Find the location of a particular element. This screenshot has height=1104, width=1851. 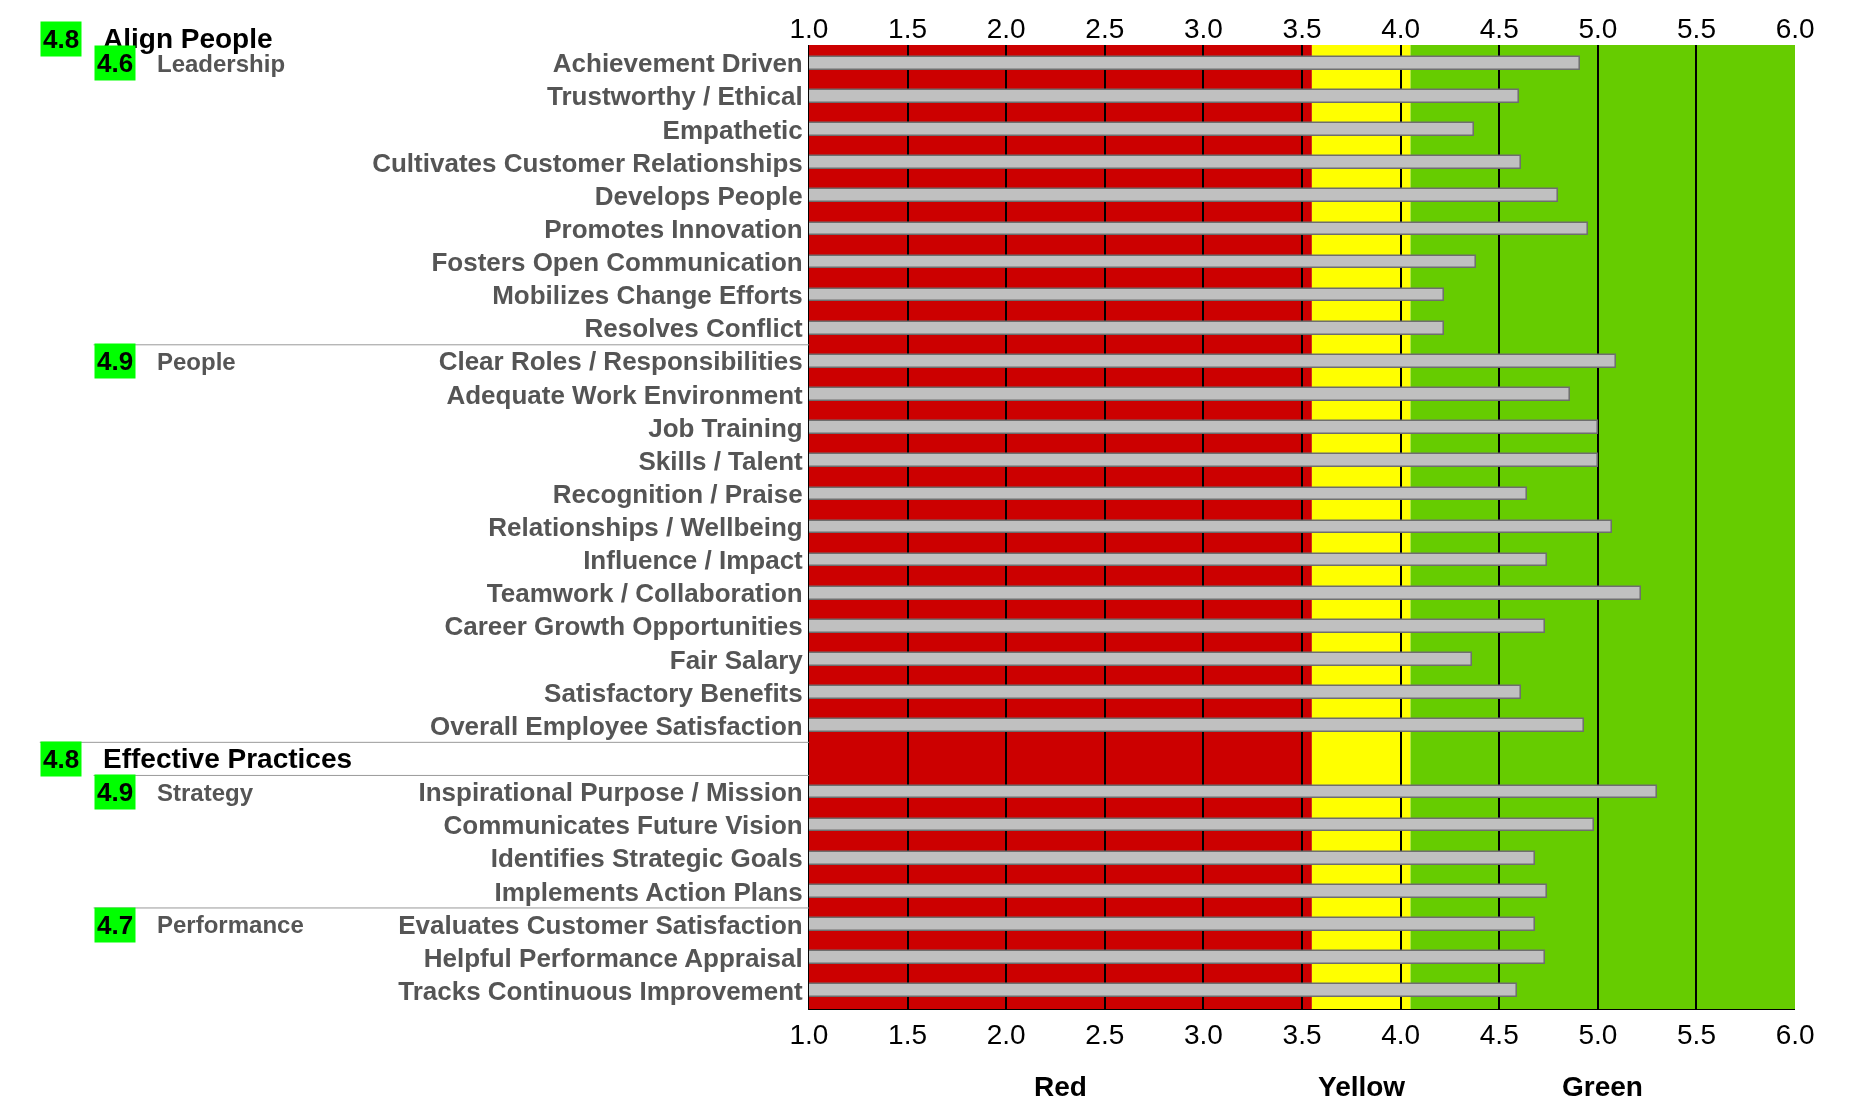

x2-tick-label: 4.0 is located at coordinates (1401, 1034).